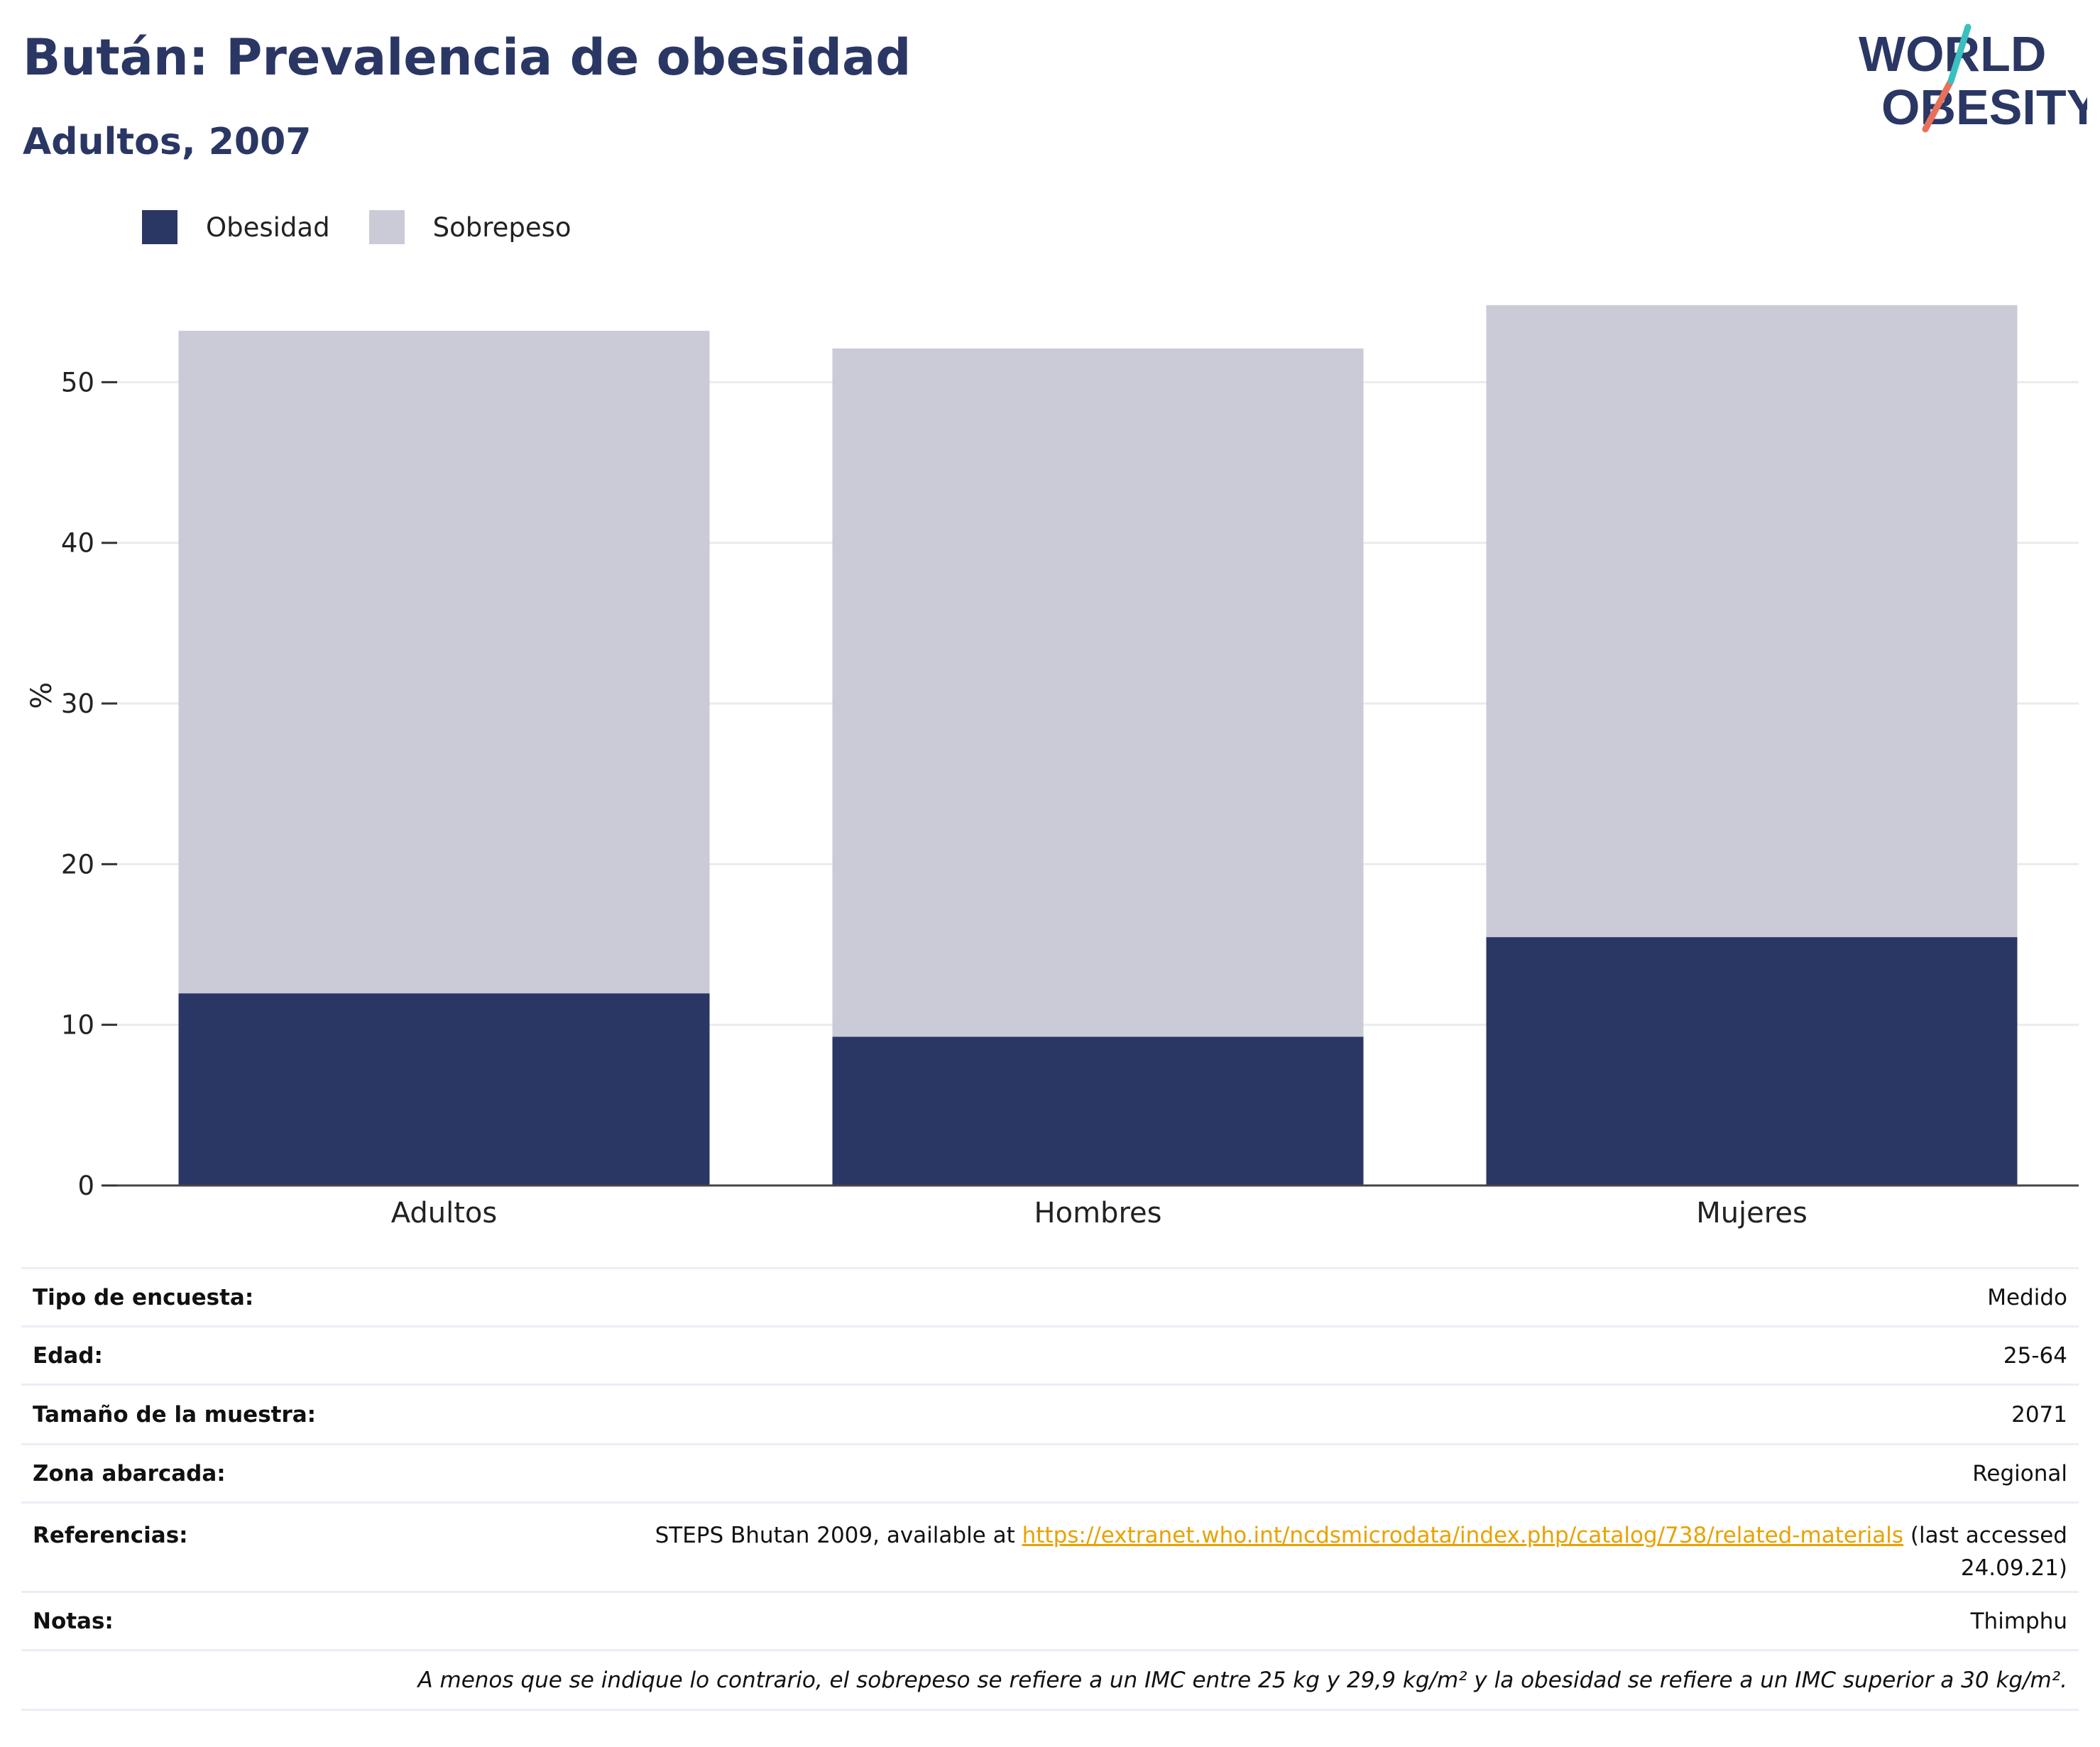  What do you see at coordinates (217, 1355) in the screenshot?
I see `info-label: Edad:` at bounding box center [217, 1355].